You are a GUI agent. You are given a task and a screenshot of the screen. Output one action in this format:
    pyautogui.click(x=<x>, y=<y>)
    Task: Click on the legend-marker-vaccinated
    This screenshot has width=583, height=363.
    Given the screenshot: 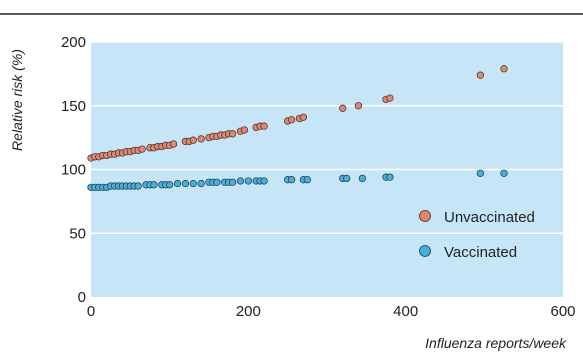 What is the action you would take?
    pyautogui.click(x=425, y=251)
    